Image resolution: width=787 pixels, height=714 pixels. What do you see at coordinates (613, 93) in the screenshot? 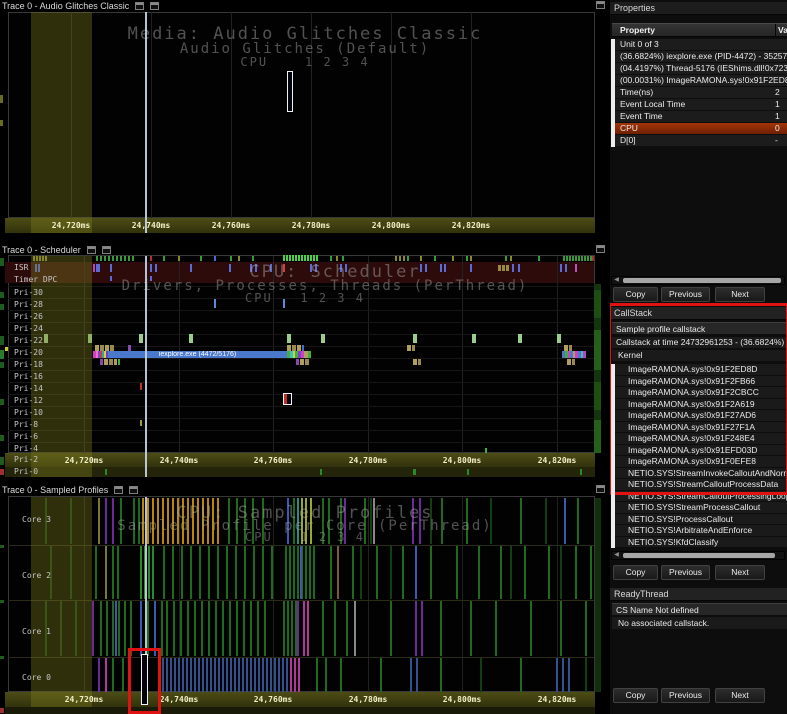
I see `properties-vertical-scrollbar` at bounding box center [613, 93].